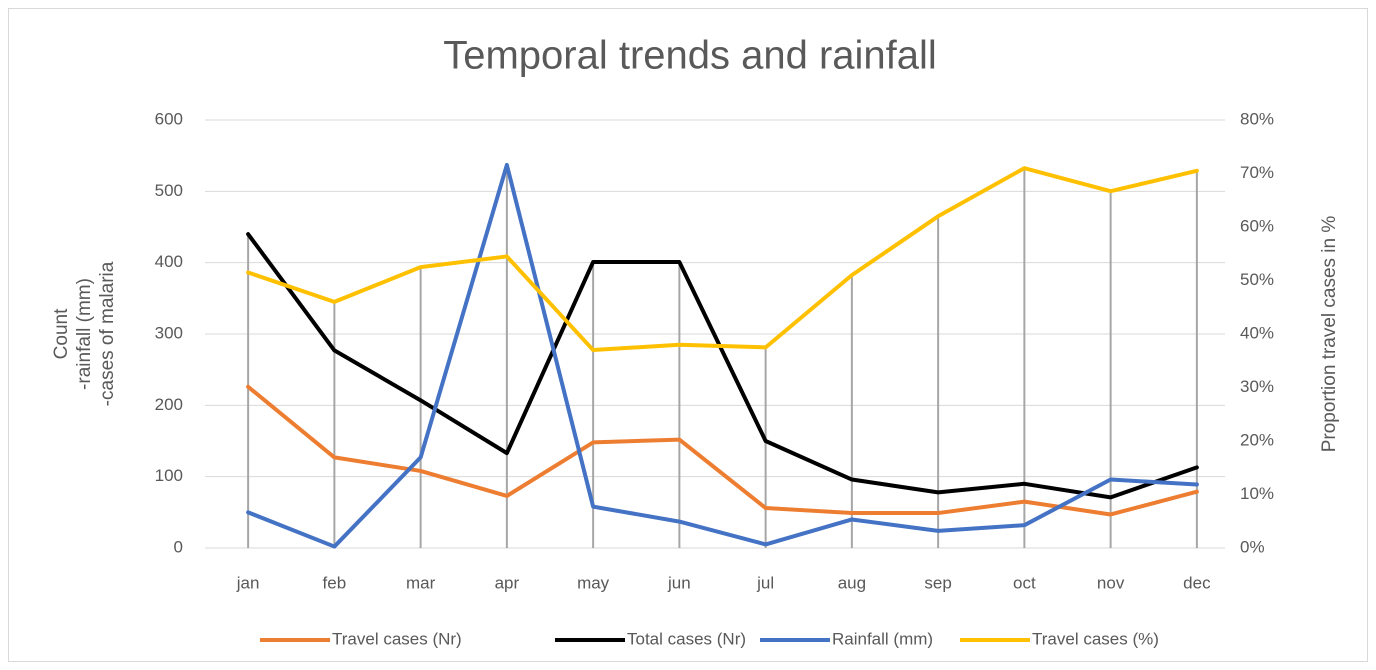  What do you see at coordinates (852, 582) in the screenshot?
I see `x-tick-label: aug` at bounding box center [852, 582].